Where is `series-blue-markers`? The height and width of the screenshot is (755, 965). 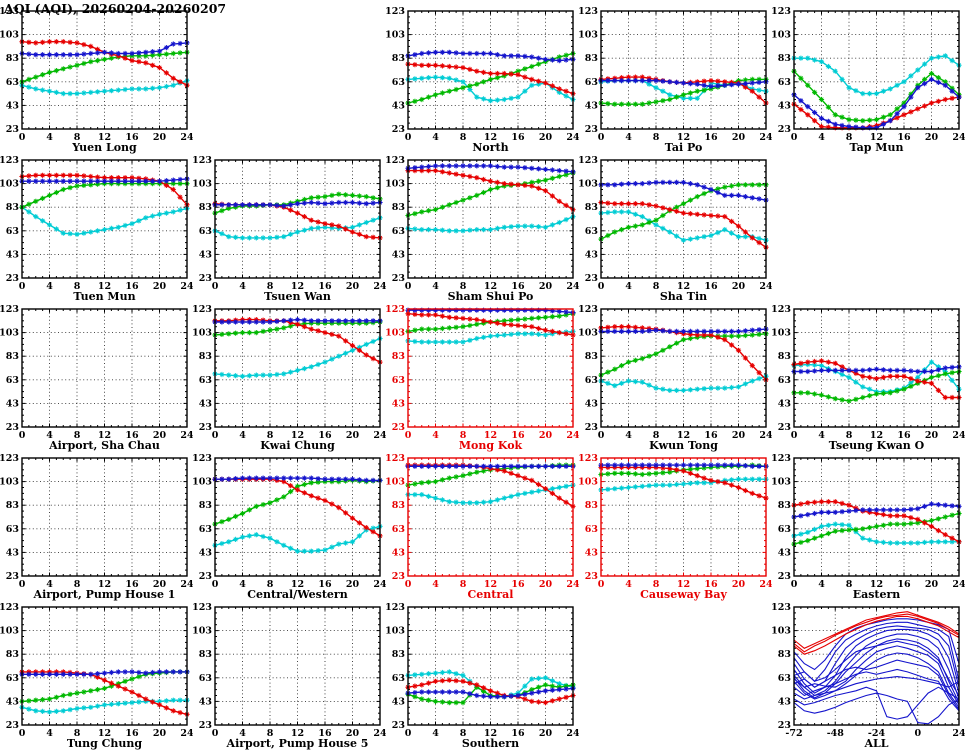 series-blue-markers is located at coordinates (683, 191).